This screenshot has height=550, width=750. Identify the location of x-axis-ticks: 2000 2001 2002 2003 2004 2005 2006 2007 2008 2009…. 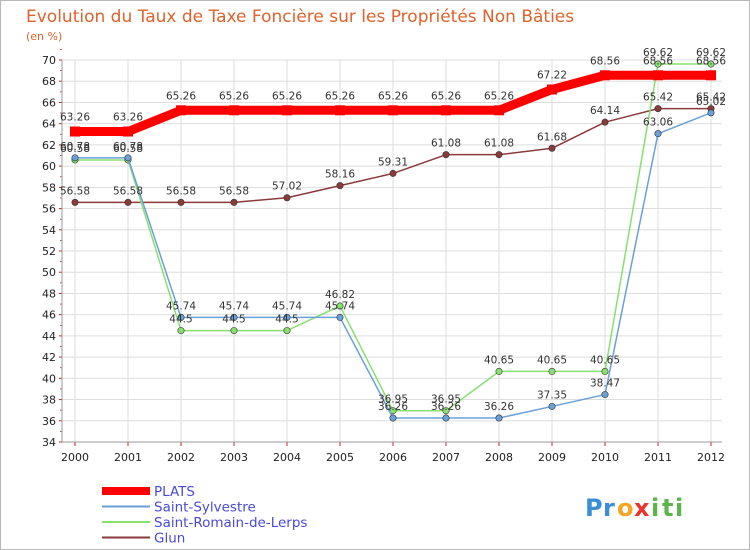
(393, 457).